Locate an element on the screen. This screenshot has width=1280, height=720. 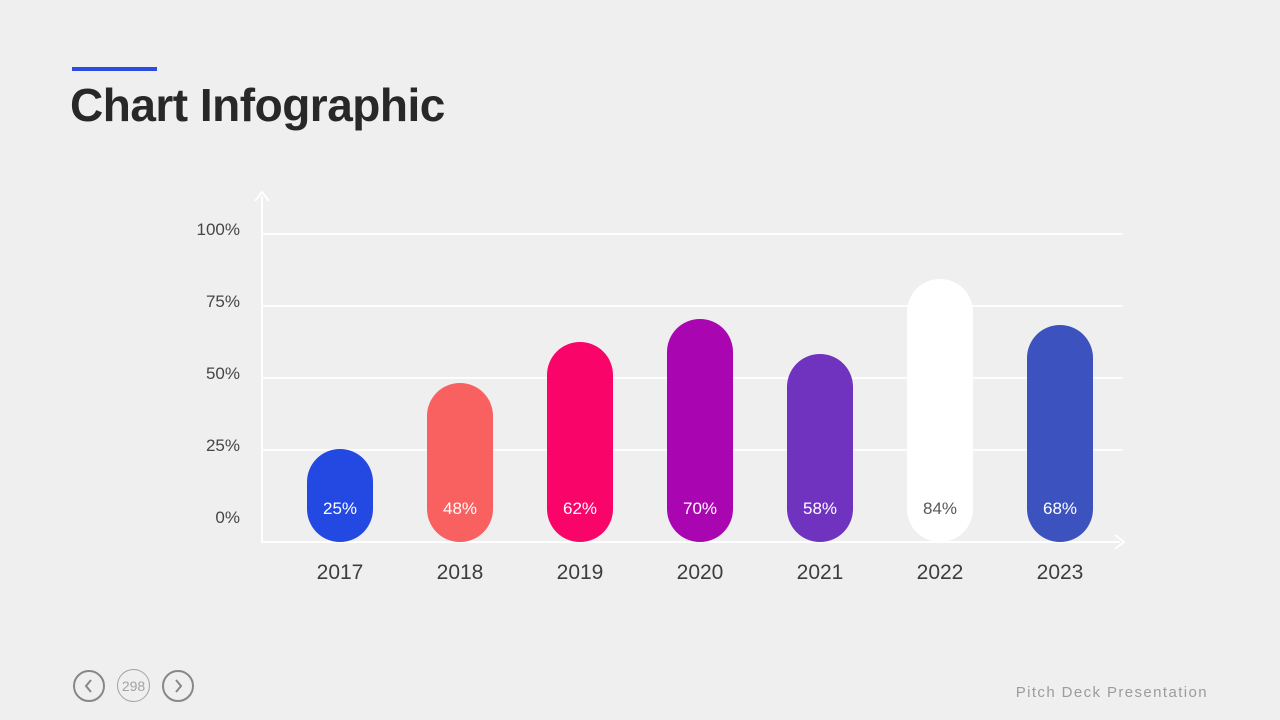
bar-value-label: 84% is located at coordinates (940, 508).